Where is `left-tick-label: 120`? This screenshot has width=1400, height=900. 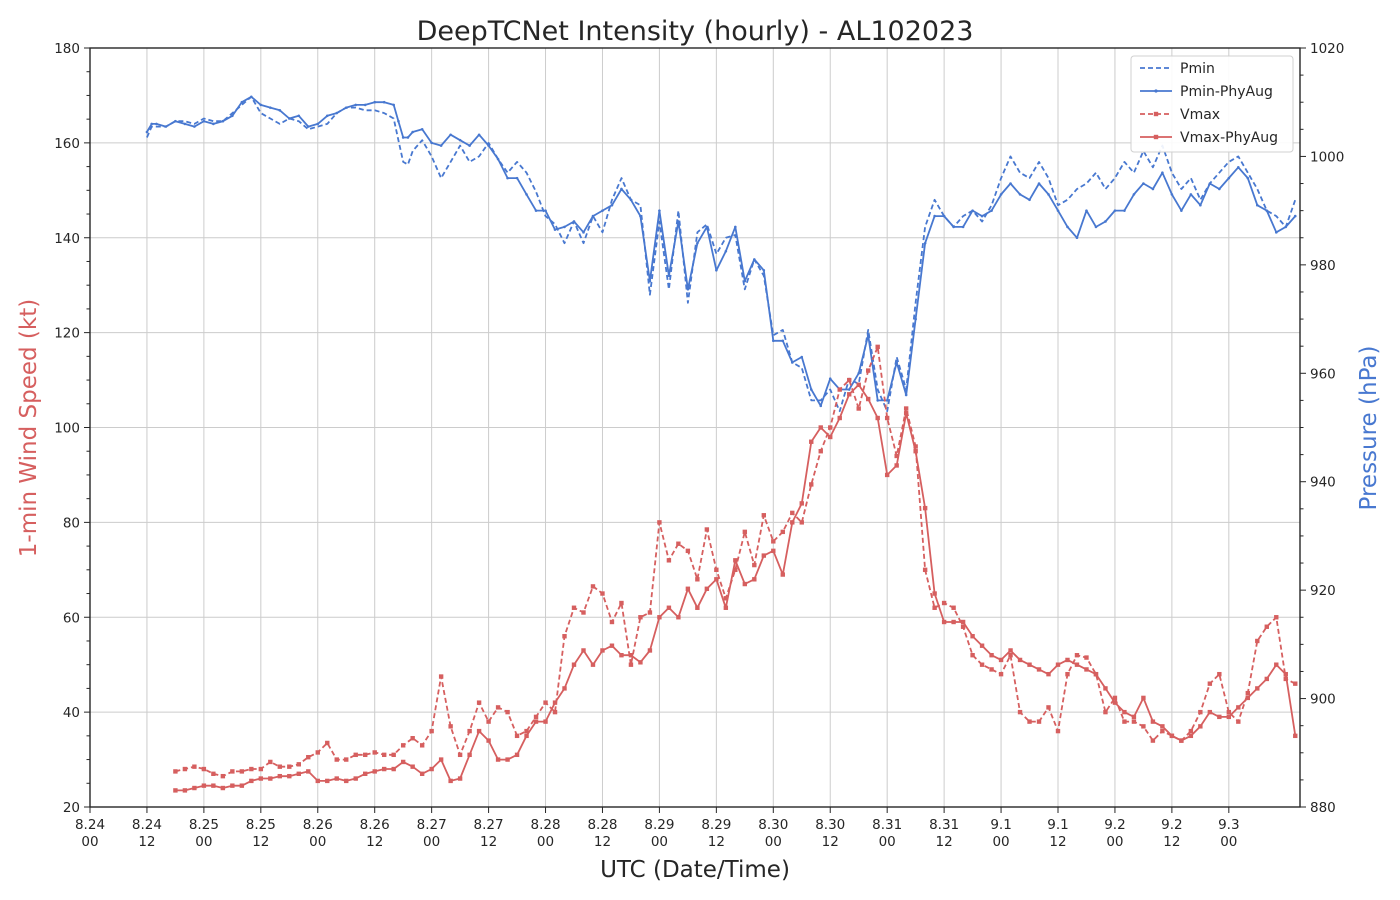
left-tick-label: 120 is located at coordinates (67, 334).